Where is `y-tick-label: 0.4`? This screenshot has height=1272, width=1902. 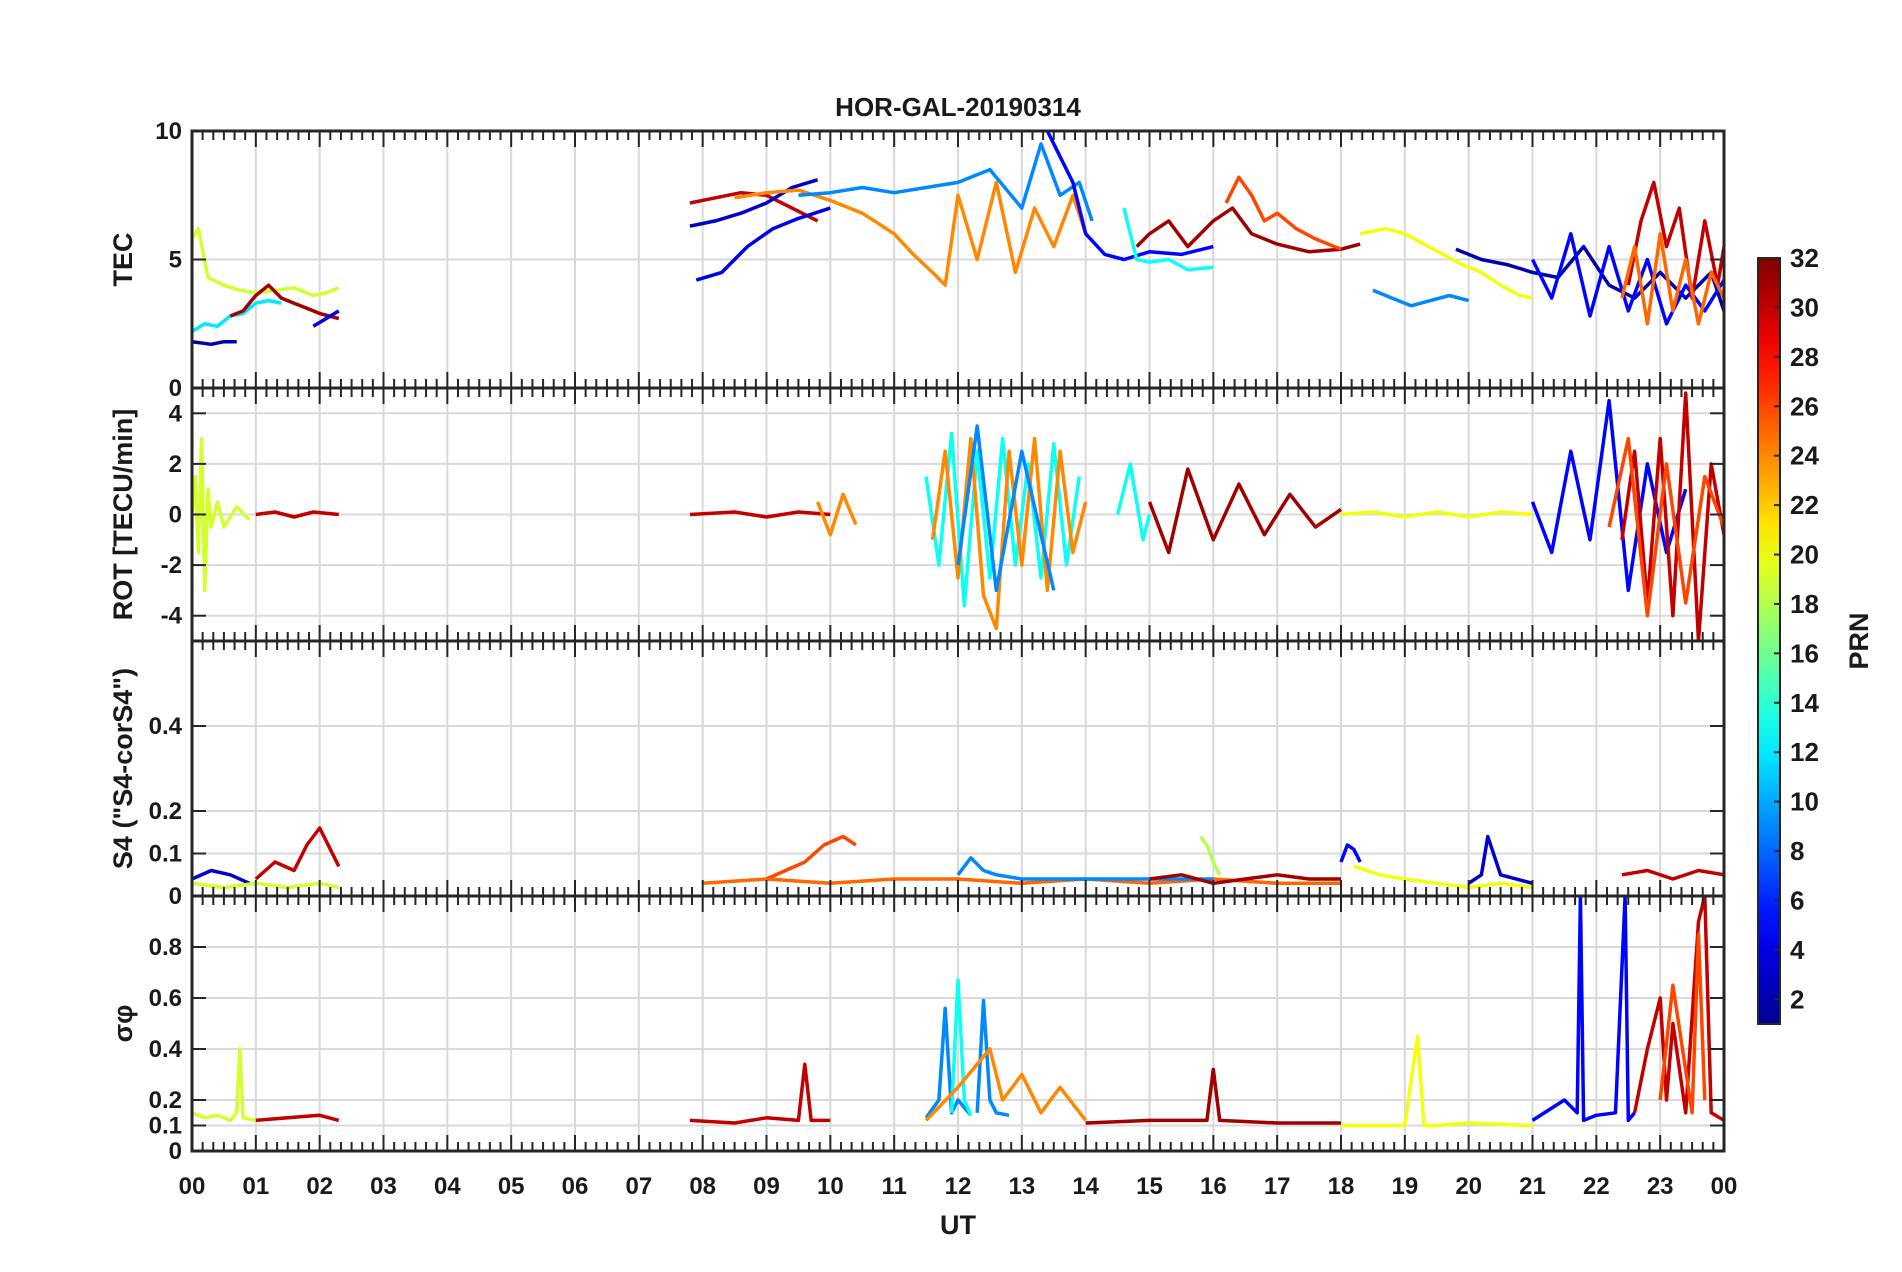
y-tick-label: 0.4 is located at coordinates (166, 726).